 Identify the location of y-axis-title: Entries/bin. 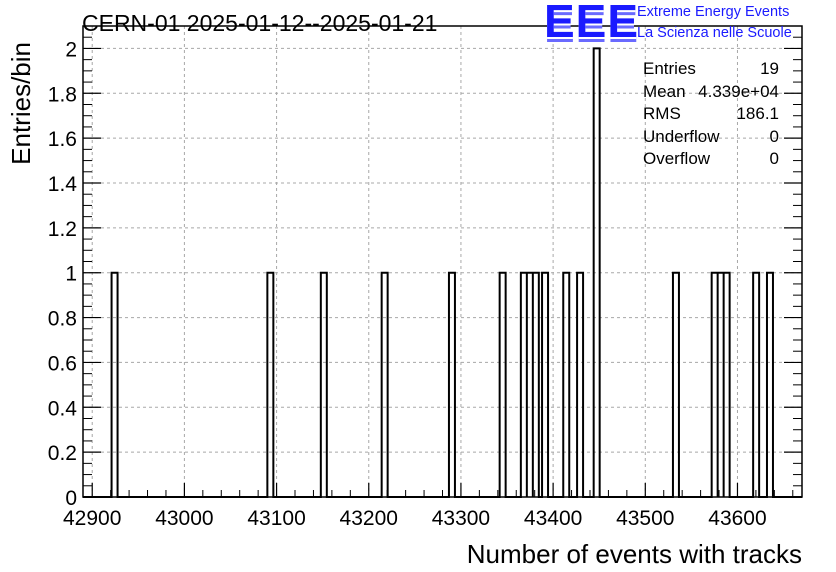
(21, 103).